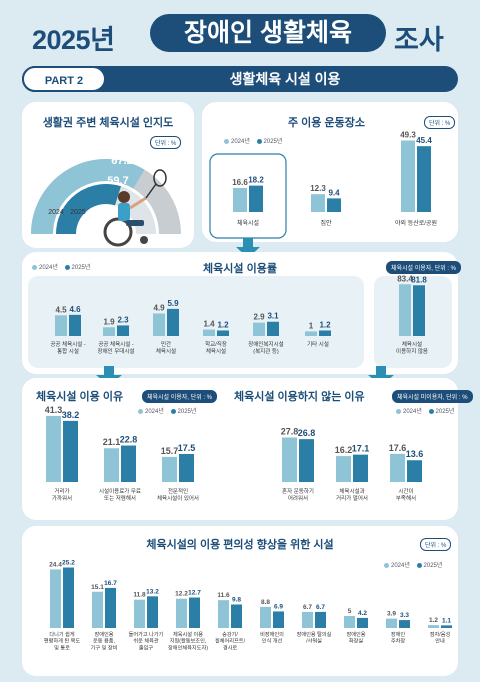 The image size is (480, 682). I want to click on title-year: 2025년, so click(73, 40).